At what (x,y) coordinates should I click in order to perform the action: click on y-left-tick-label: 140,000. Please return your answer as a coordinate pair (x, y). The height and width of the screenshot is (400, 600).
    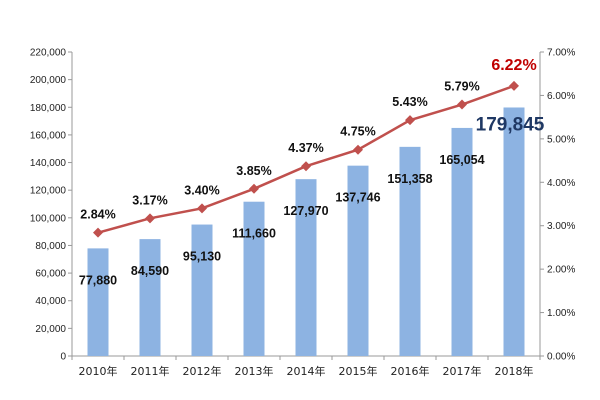
    Looking at the image, I should click on (48, 163).